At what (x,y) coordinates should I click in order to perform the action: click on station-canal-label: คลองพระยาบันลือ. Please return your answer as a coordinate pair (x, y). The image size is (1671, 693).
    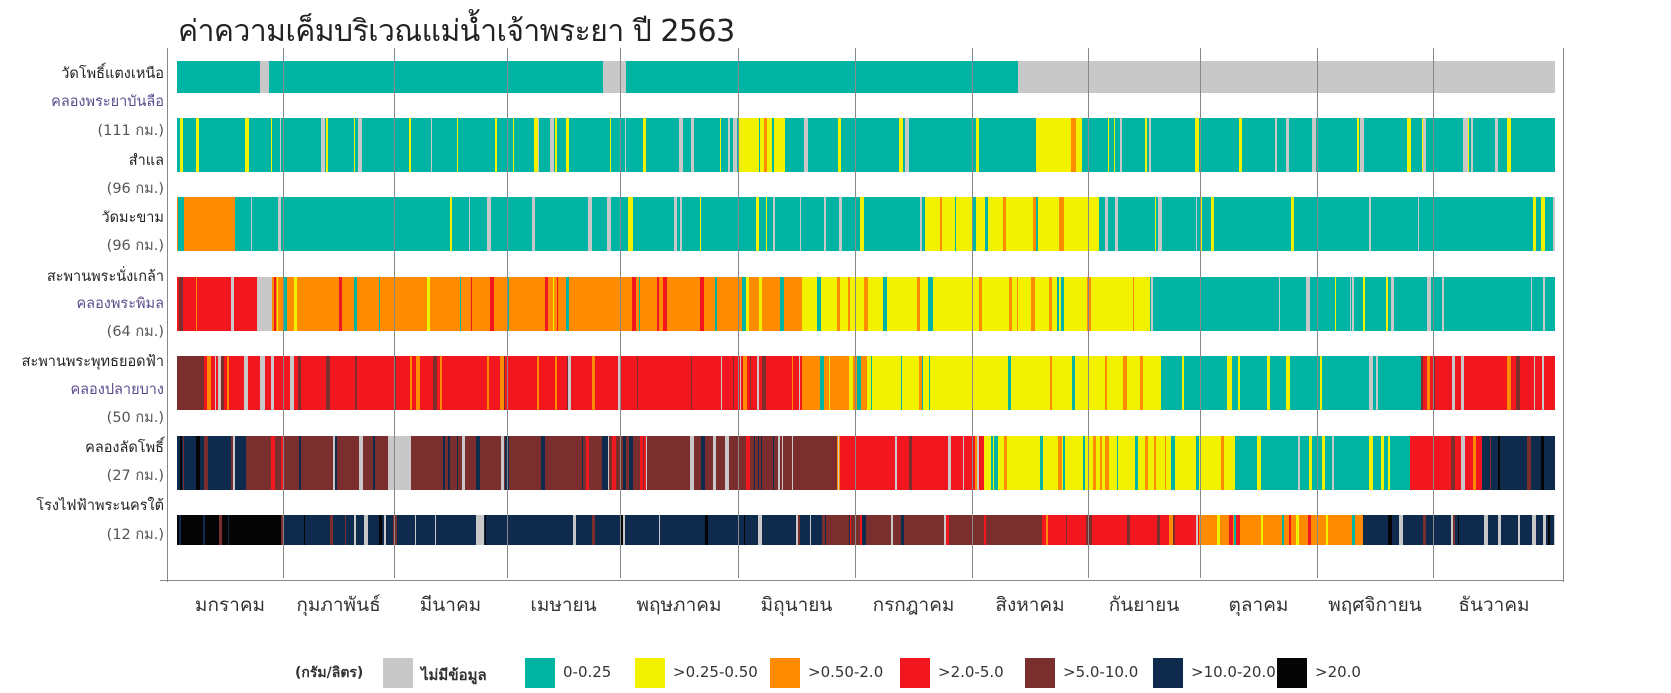
    Looking at the image, I should click on (107, 102).